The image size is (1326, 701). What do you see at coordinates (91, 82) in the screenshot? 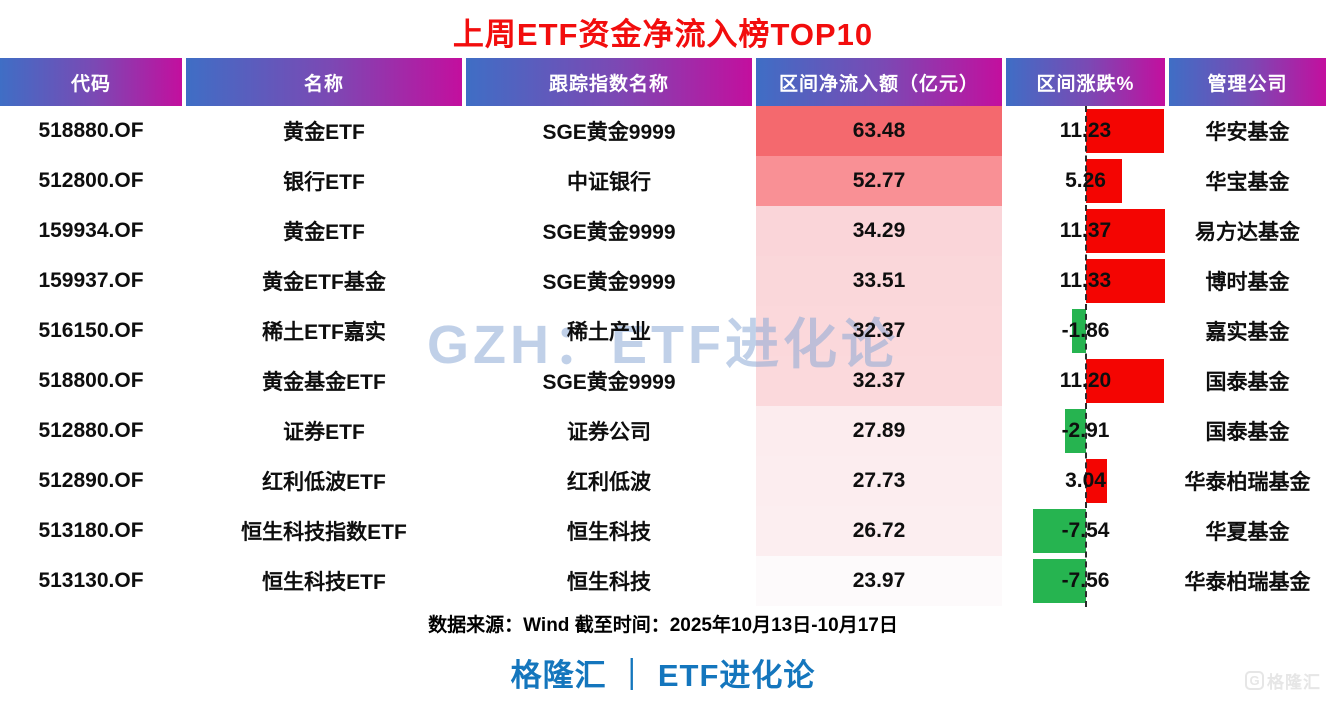
I see `col-header-code: 代码` at bounding box center [91, 82].